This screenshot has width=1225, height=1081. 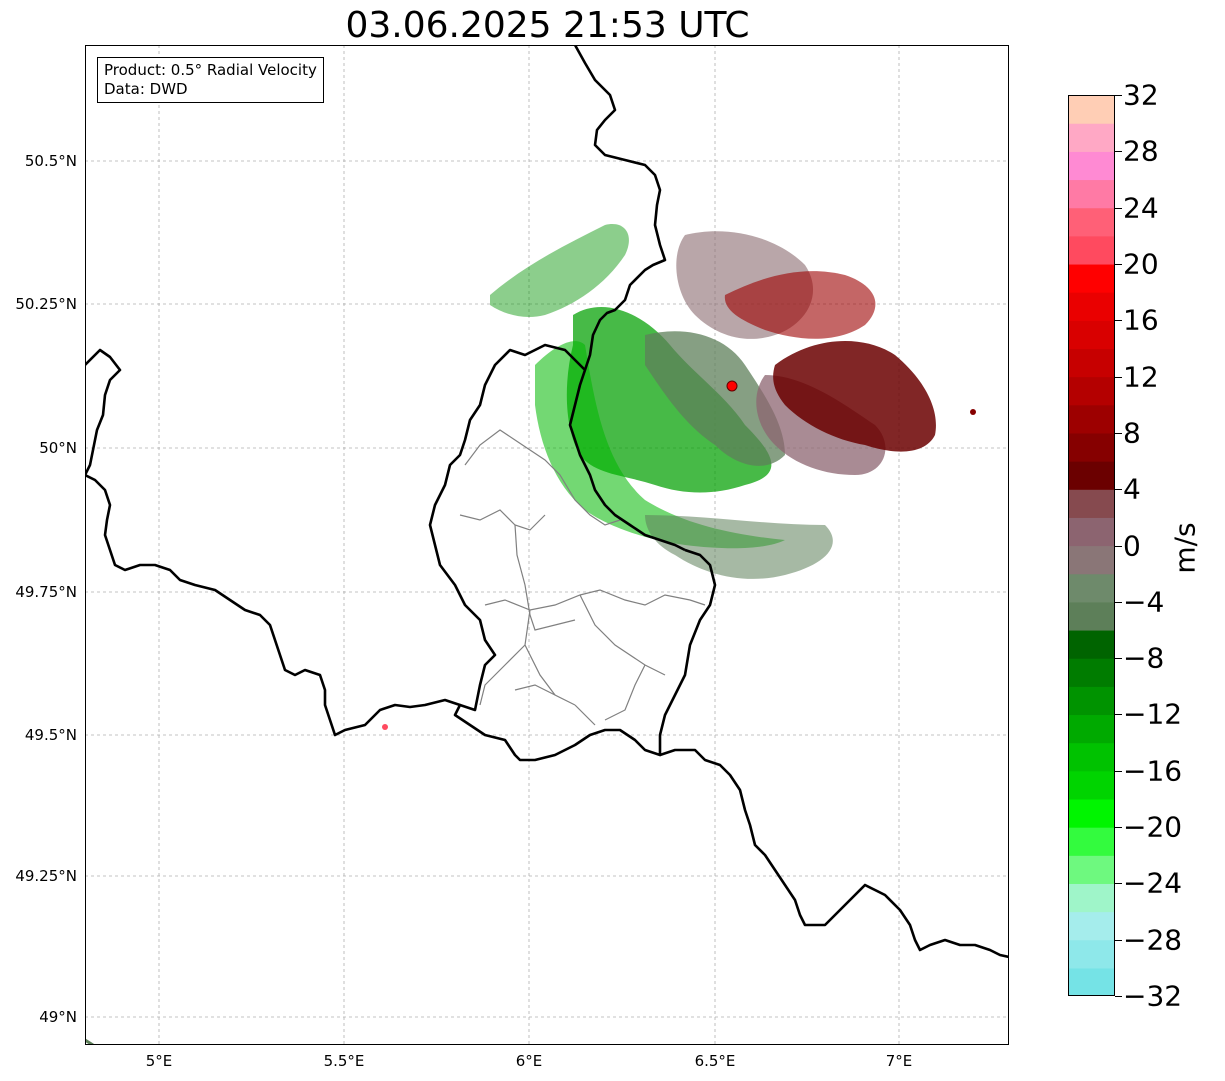 What do you see at coordinates (582, 577) in the screenshot?
I see `admin-boundaries` at bounding box center [582, 577].